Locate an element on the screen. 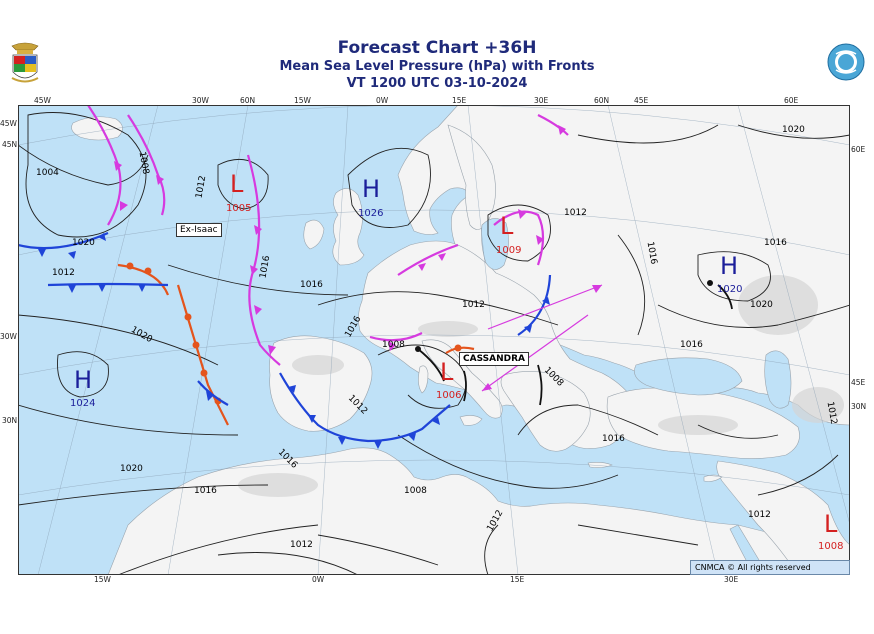  storm-label-cassandra: CASSANDRA is located at coordinates (494, 359).